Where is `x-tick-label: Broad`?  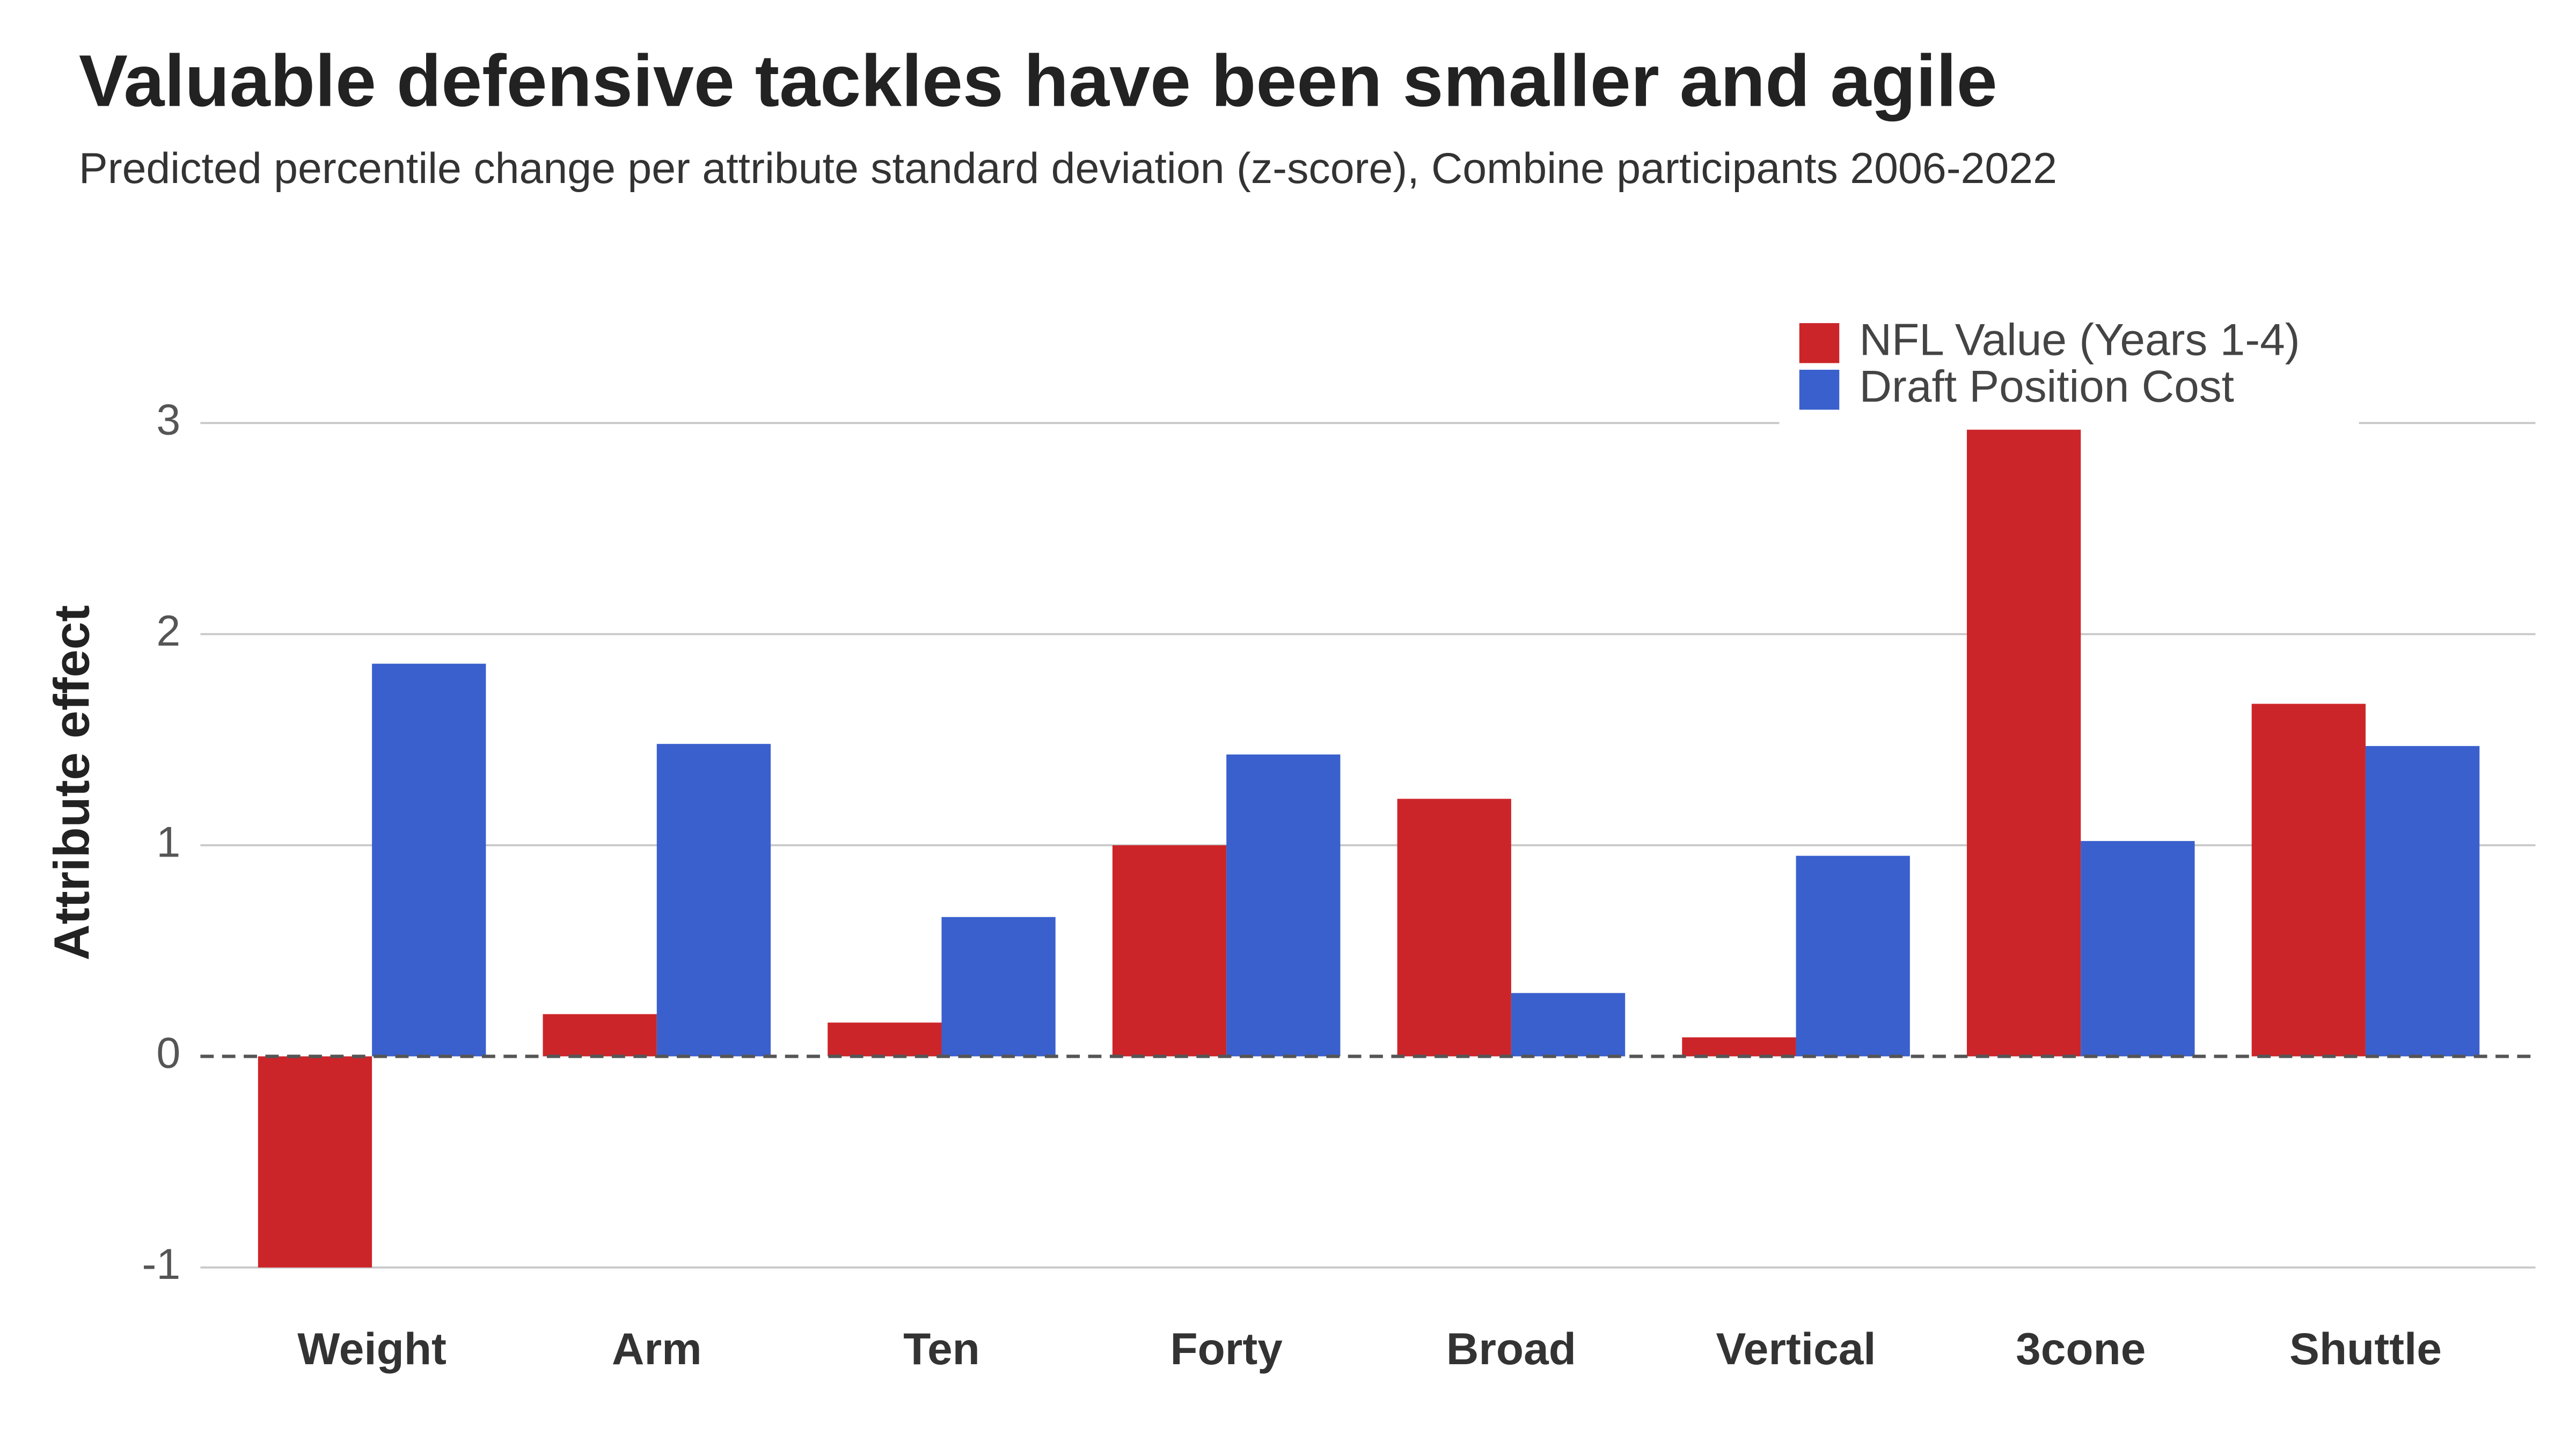
x-tick-label: Broad is located at coordinates (1511, 1348).